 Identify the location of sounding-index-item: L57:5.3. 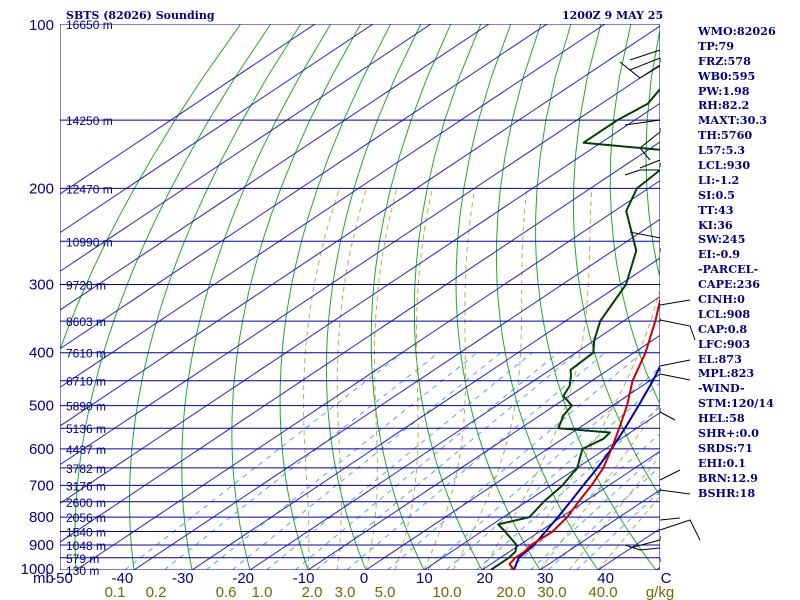
(722, 150).